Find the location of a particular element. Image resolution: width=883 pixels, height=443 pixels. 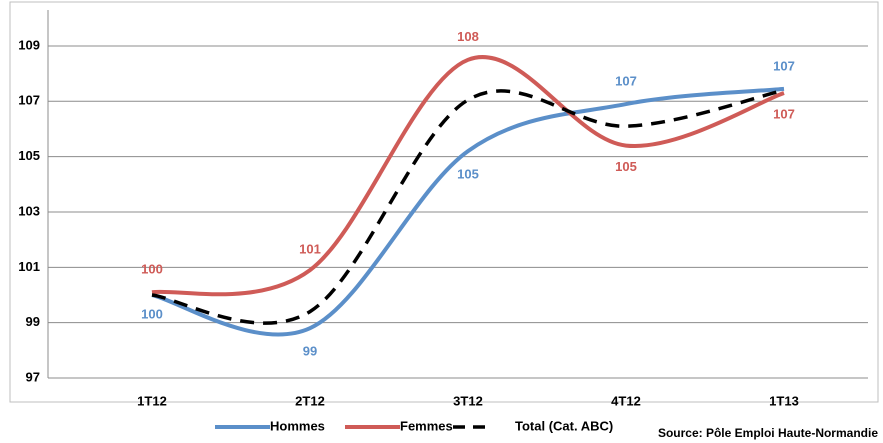

y-tick-label: 103 is located at coordinates (29, 210).